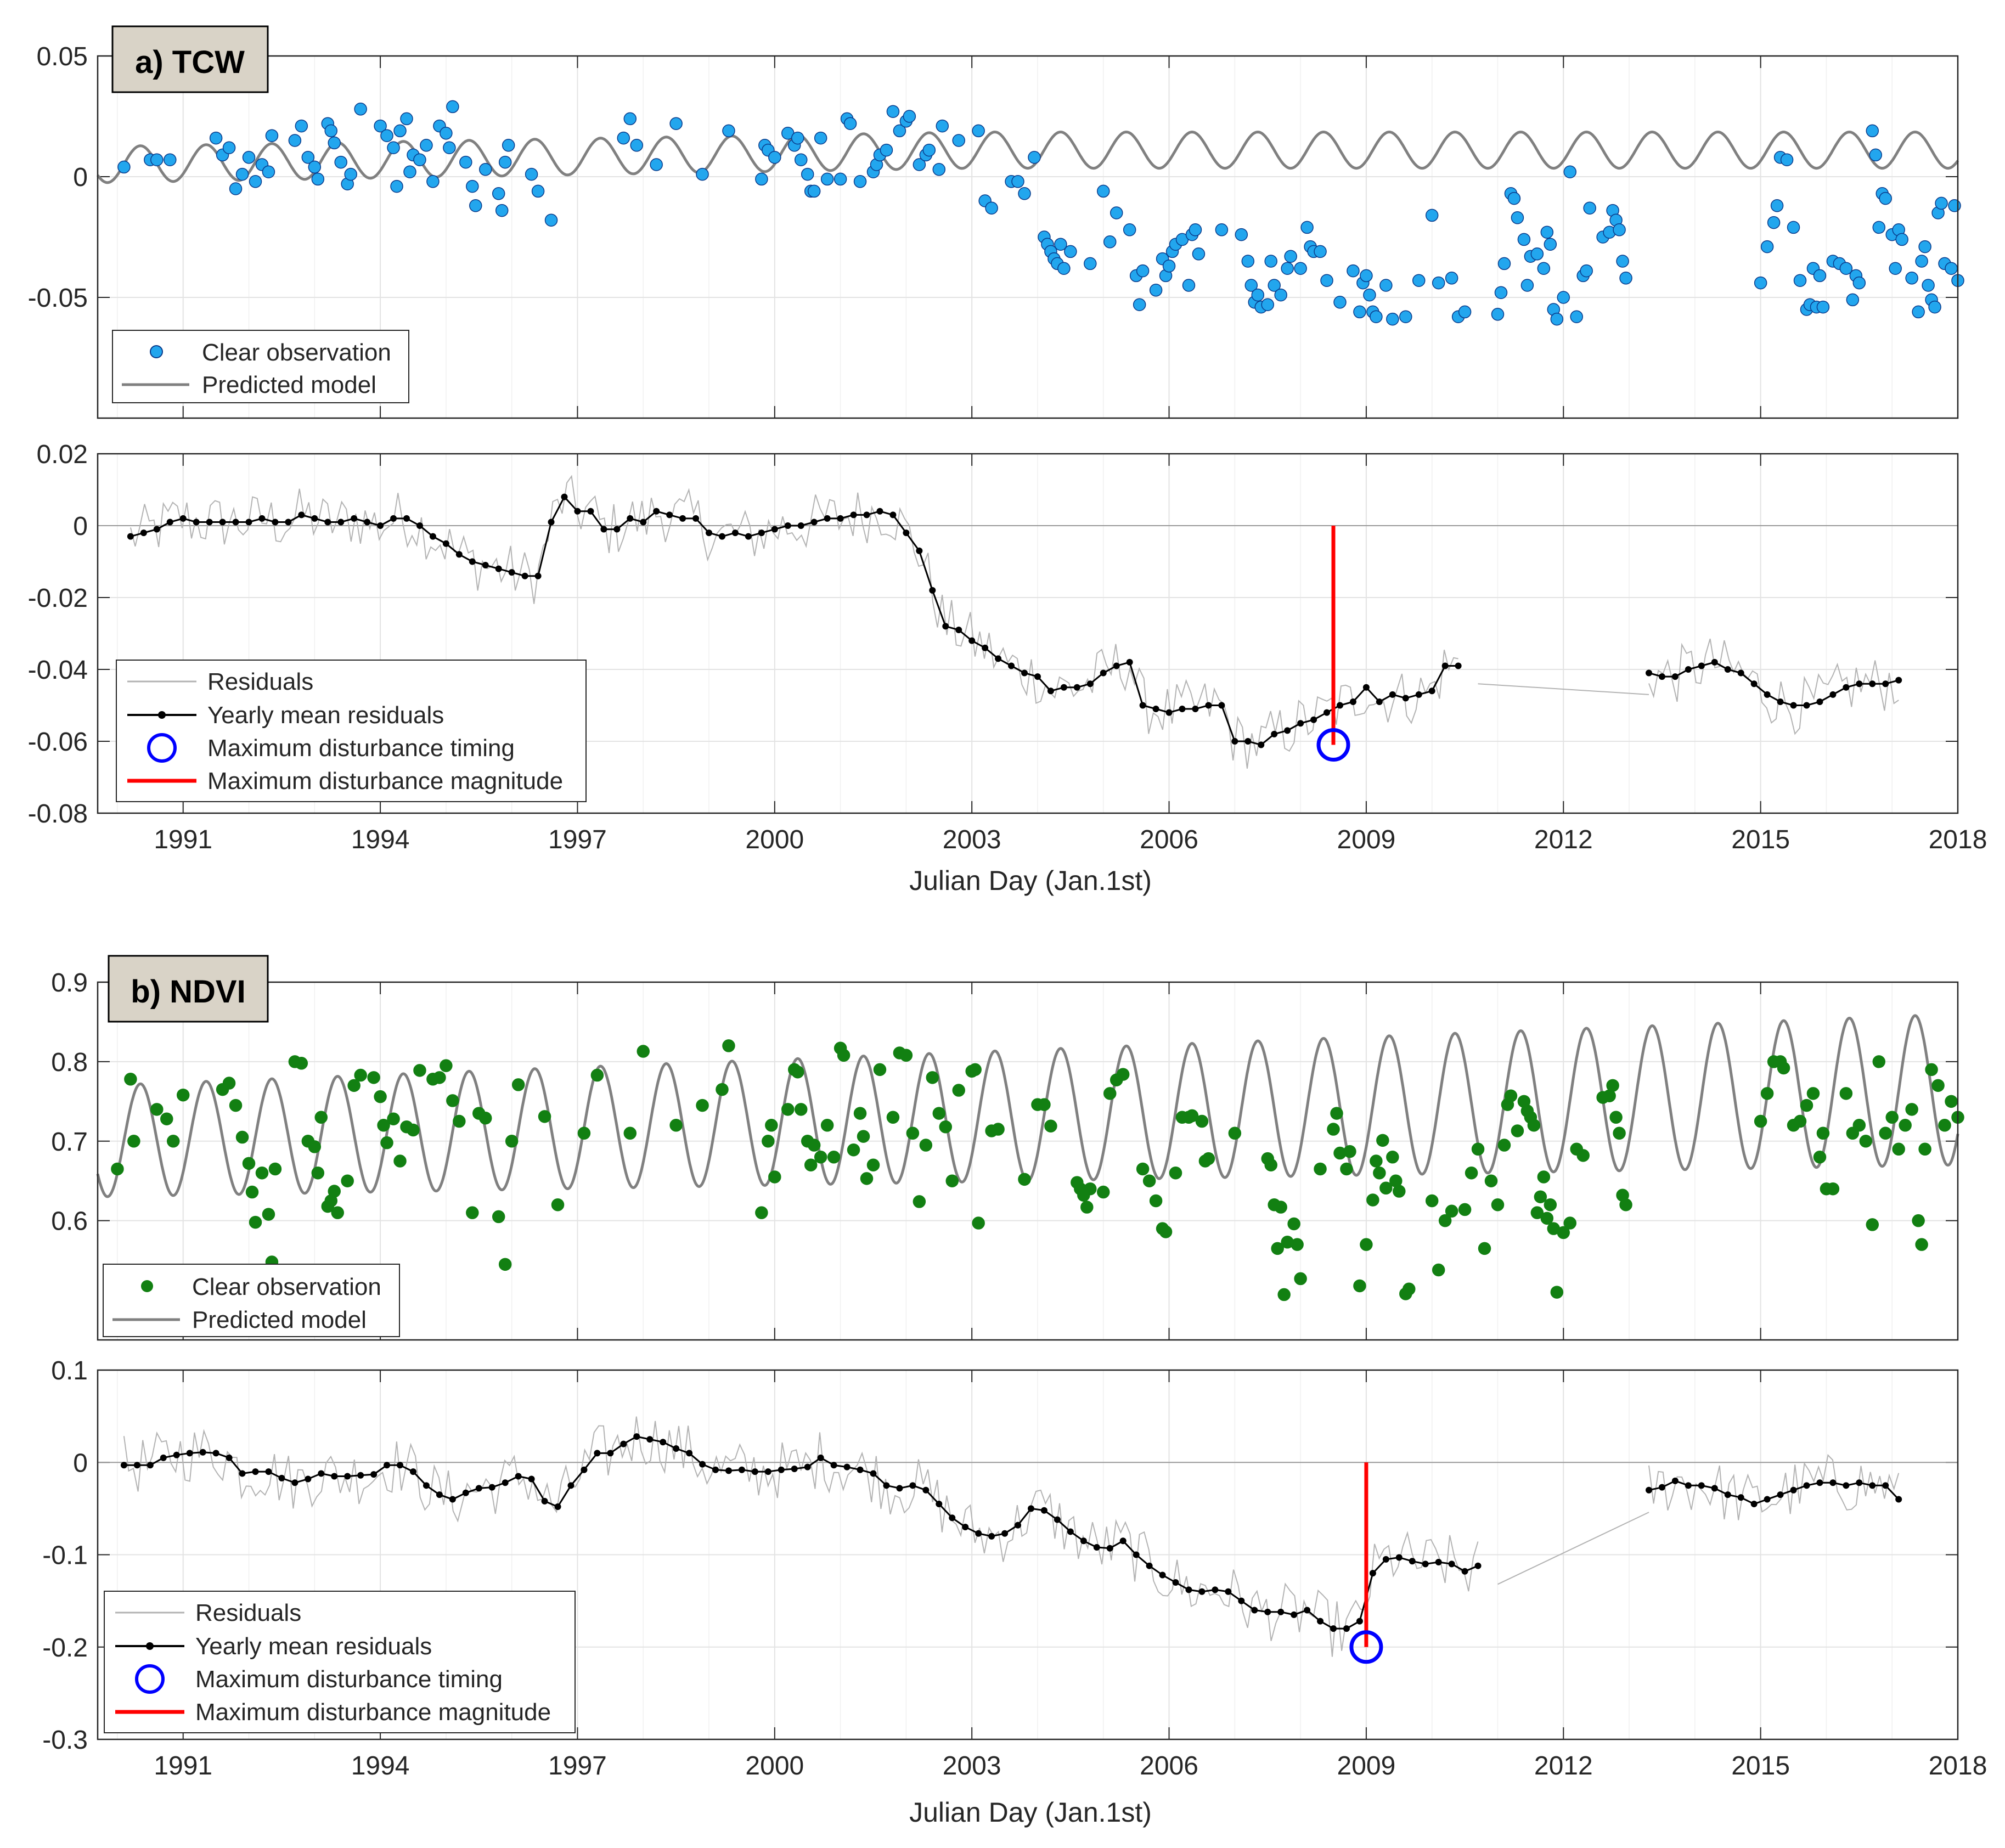 Image resolution: width=2005 pixels, height=1848 pixels. Describe the element at coordinates (80, 178) in the screenshot. I see `tcw-observation-y-tick-label: 0` at that location.